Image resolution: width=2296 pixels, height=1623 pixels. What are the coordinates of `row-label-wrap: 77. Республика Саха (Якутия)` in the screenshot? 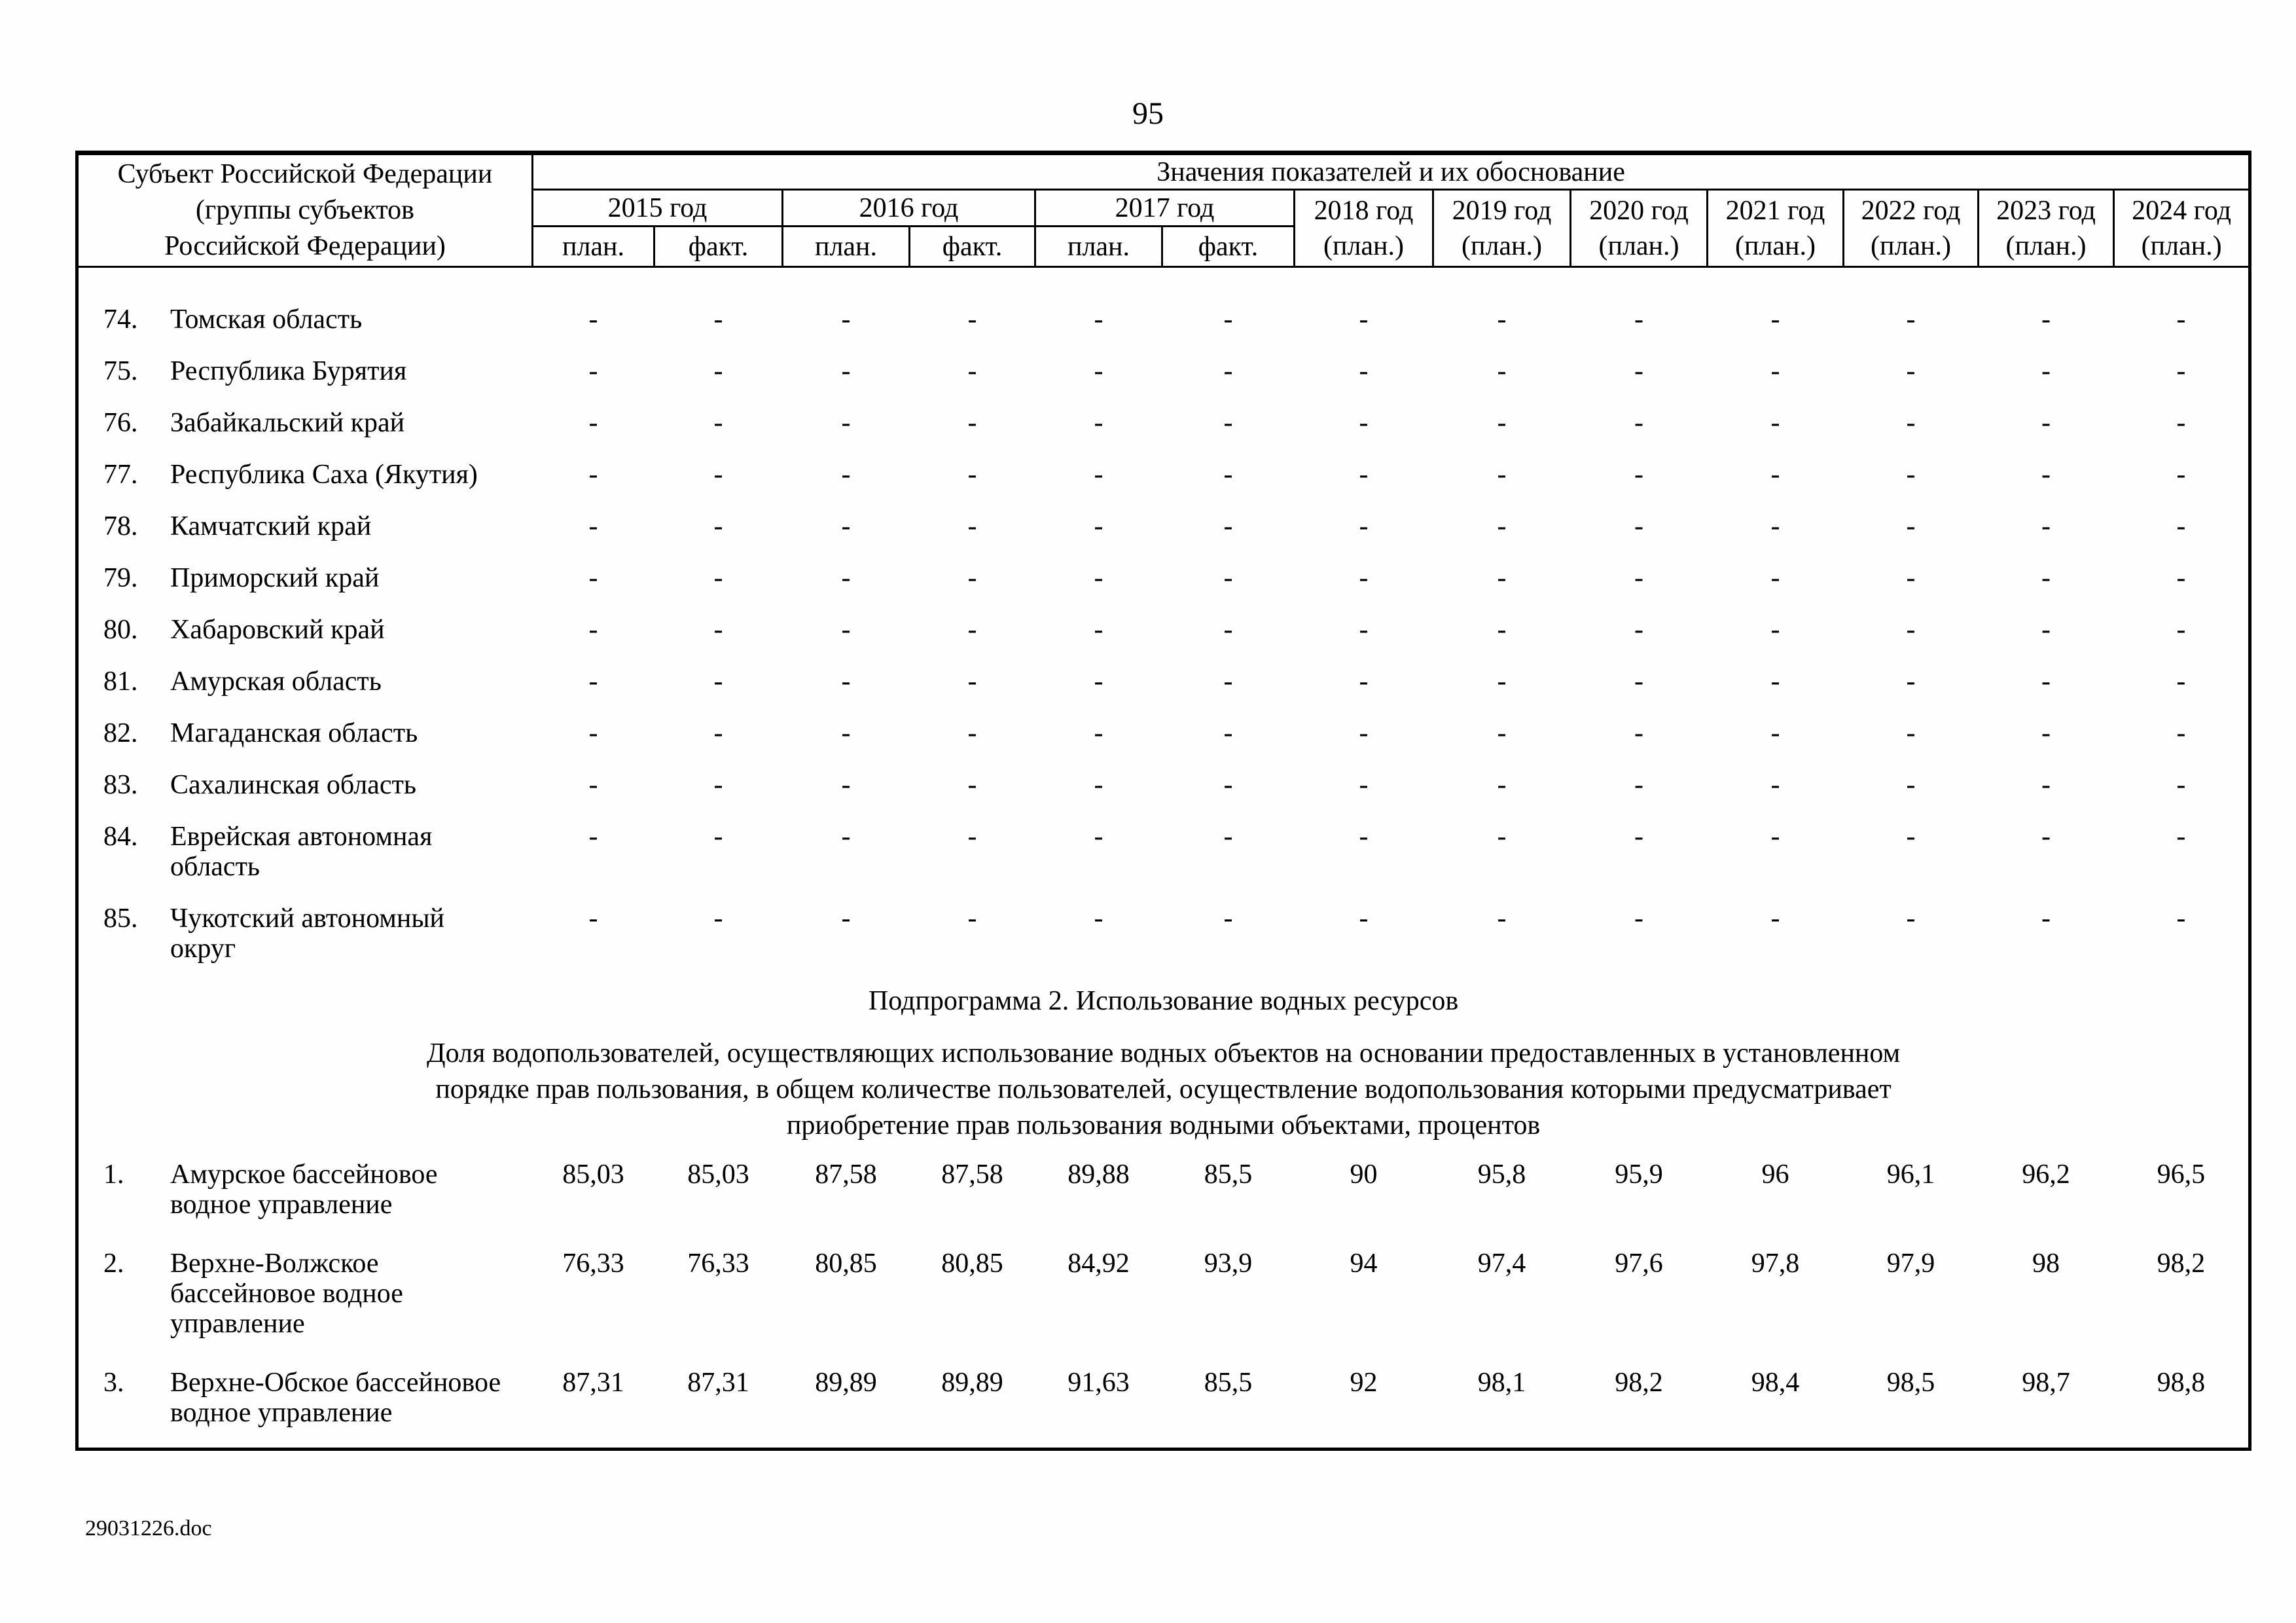 It's located at (306, 475).